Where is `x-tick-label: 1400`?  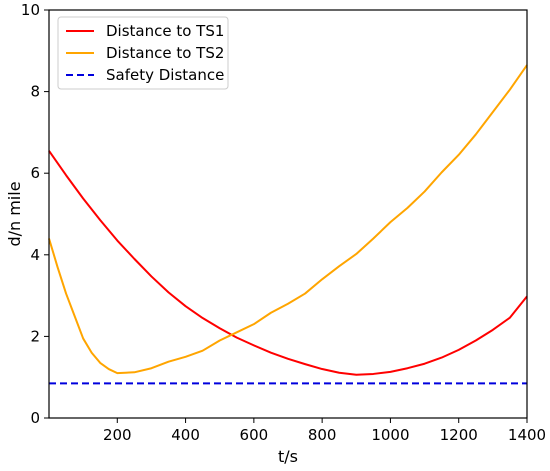 x-tick-label: 1400 is located at coordinates (527, 435).